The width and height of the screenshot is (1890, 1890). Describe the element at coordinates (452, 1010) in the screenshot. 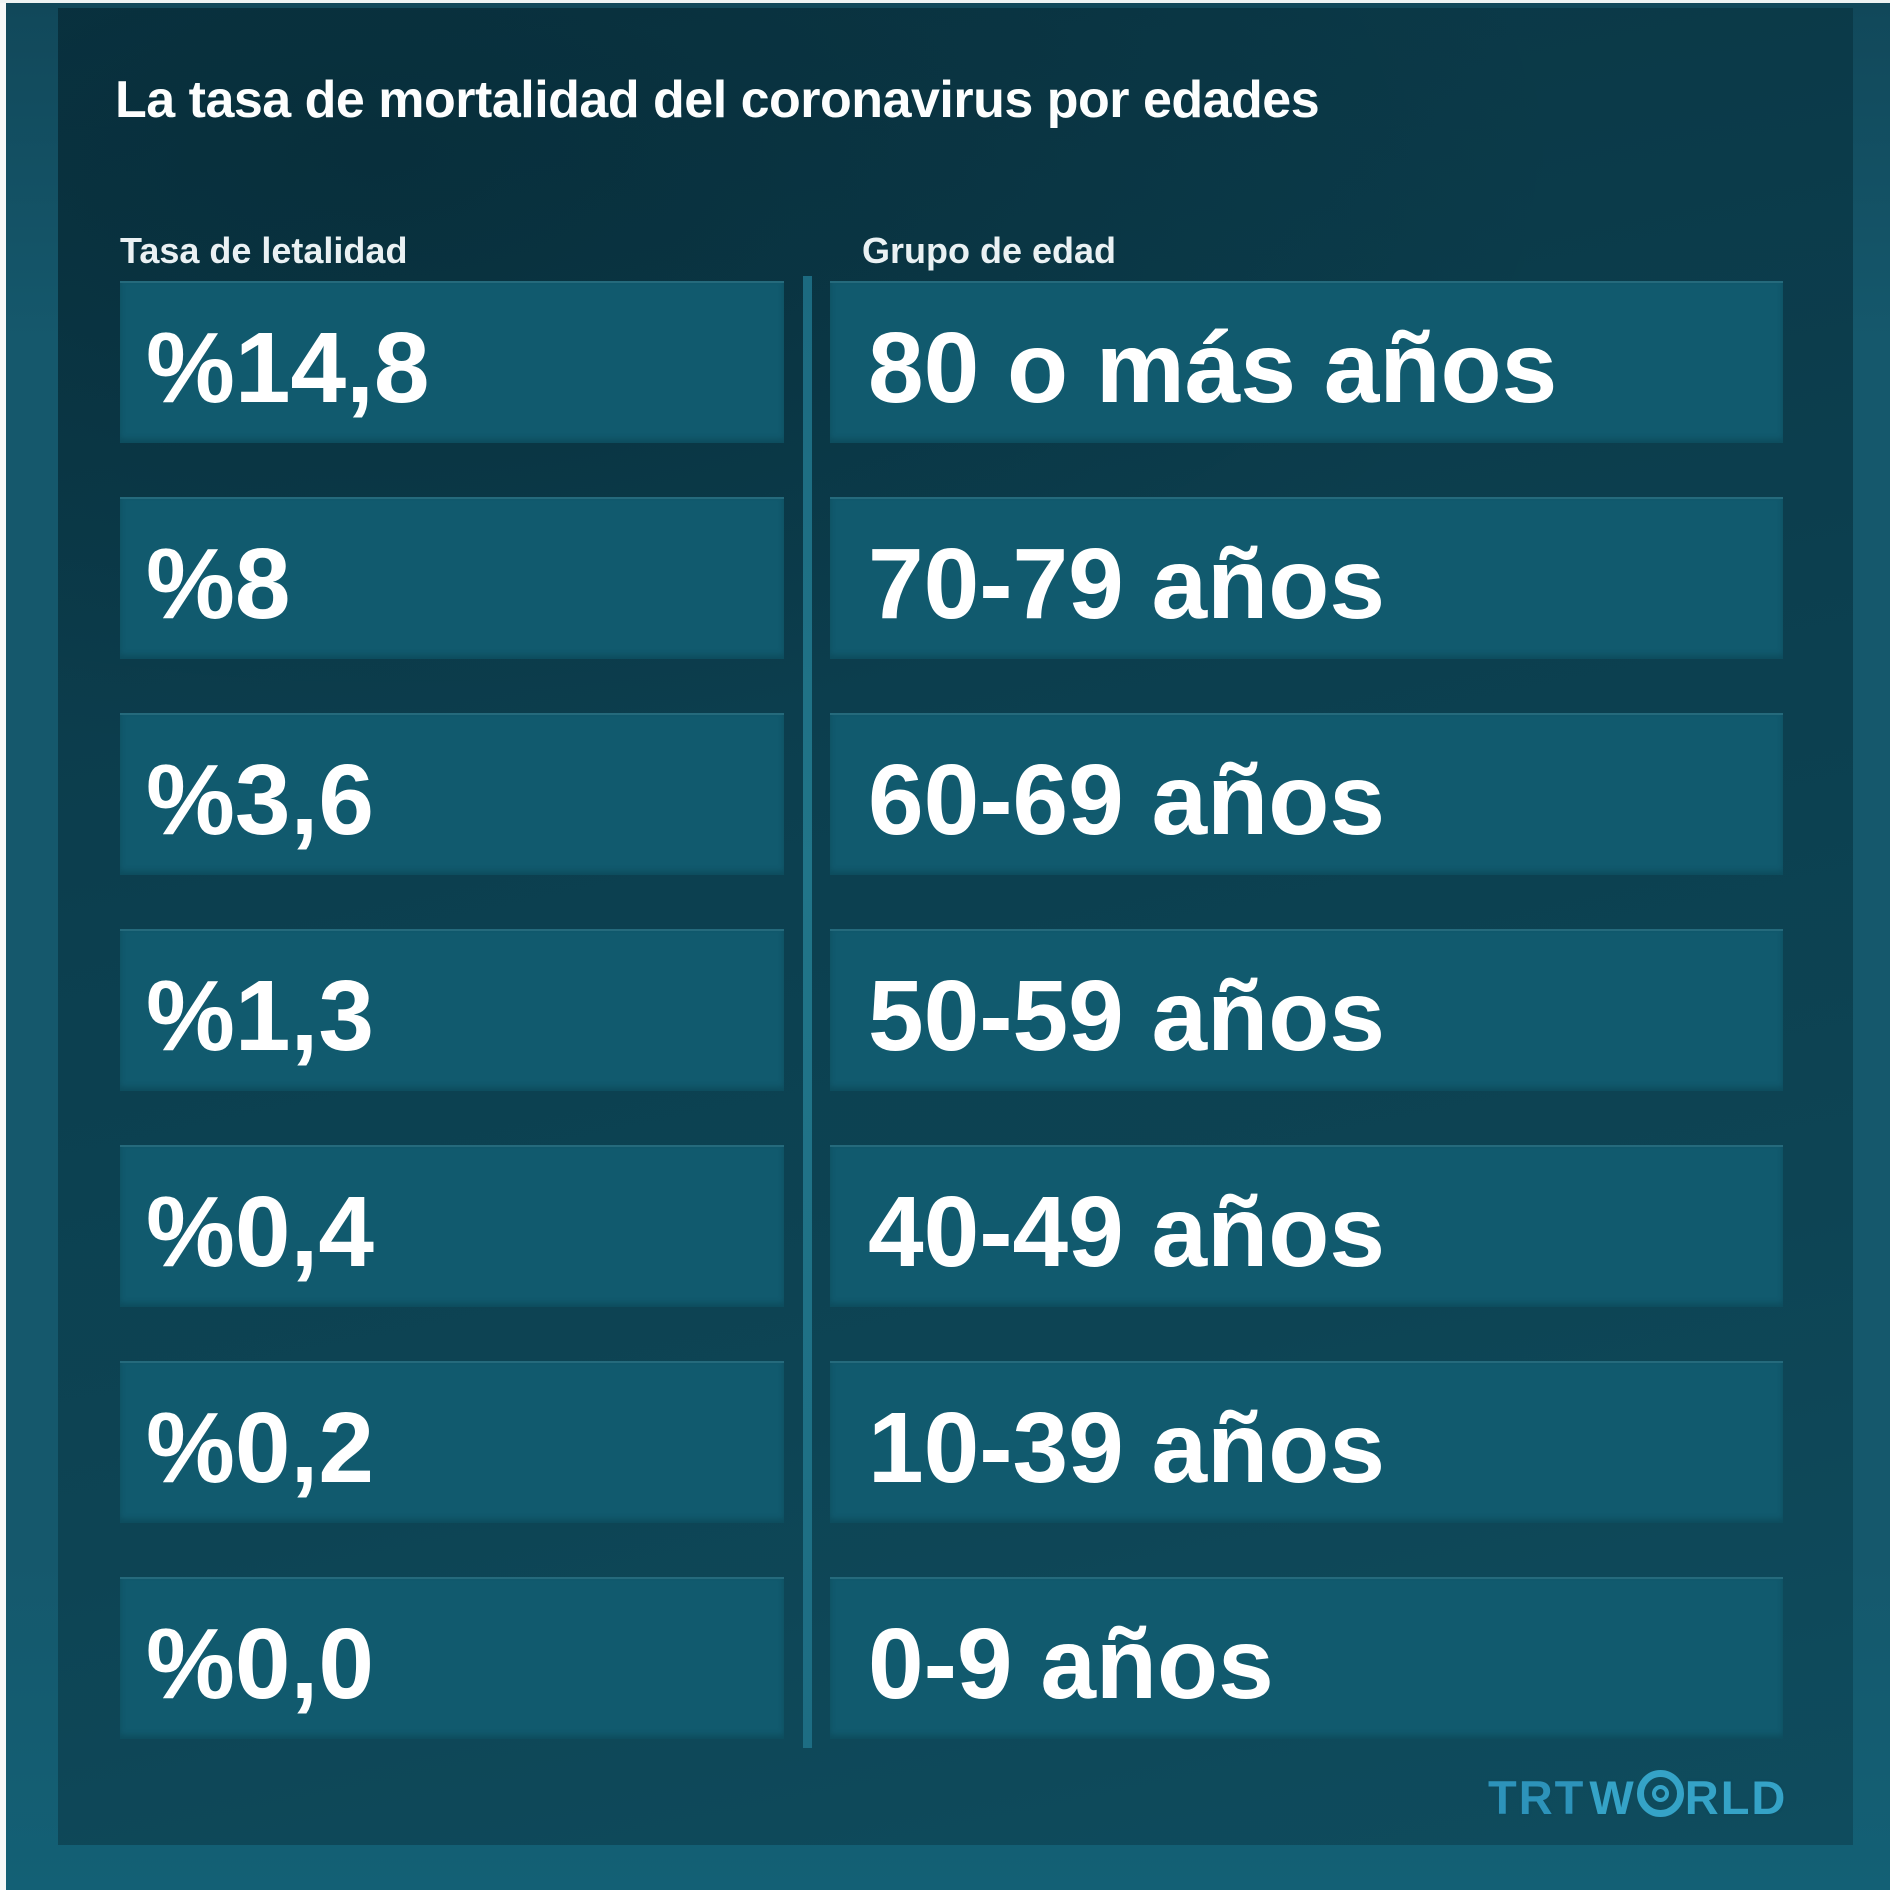

I see `fatality-rate-cell: %1,3` at that location.